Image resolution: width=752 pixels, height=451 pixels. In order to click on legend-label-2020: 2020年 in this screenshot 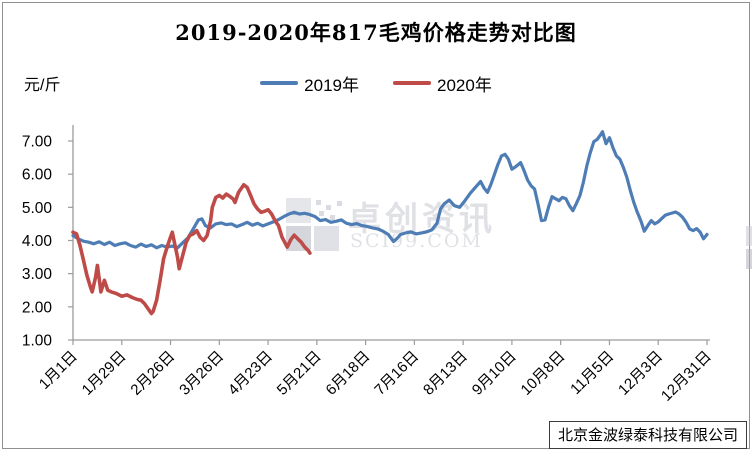, I will do `click(464, 85)`.